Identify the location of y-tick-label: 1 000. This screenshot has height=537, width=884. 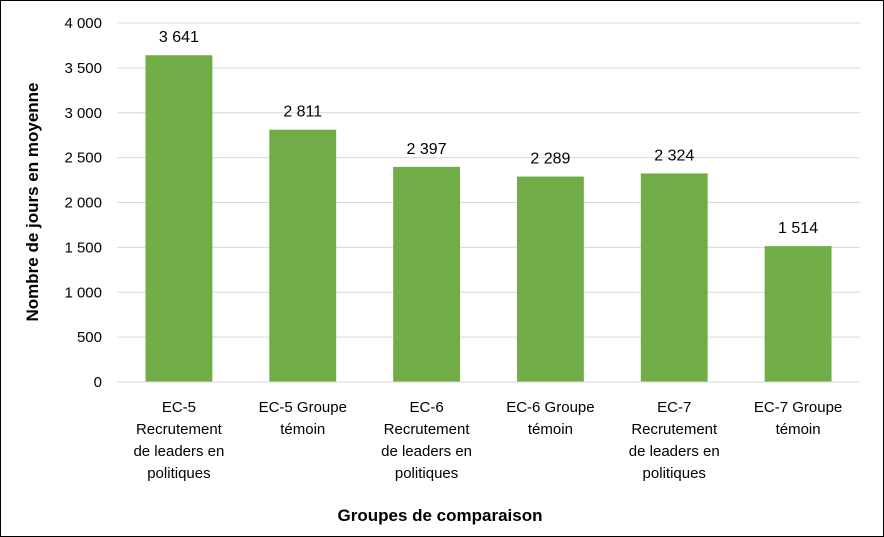
(83, 292).